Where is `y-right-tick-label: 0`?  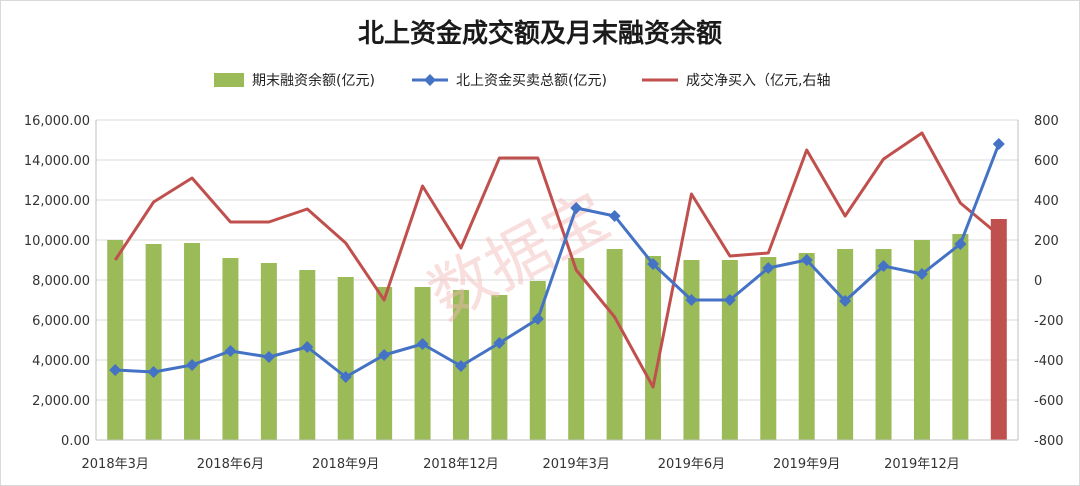 y-right-tick-label: 0 is located at coordinates (1038, 281).